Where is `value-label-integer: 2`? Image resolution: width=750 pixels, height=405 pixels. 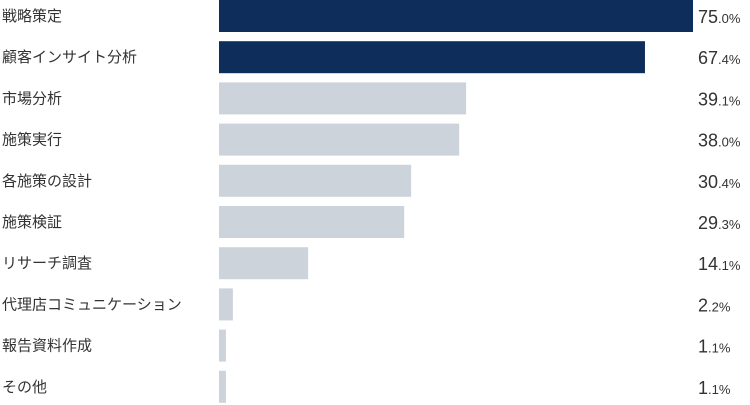 value-label-integer: 2 is located at coordinates (703, 305).